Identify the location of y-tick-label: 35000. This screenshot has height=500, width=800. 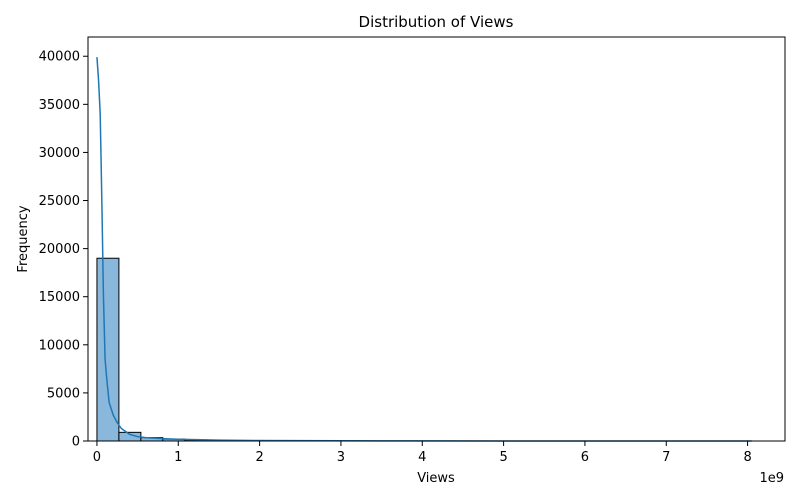
(59, 105).